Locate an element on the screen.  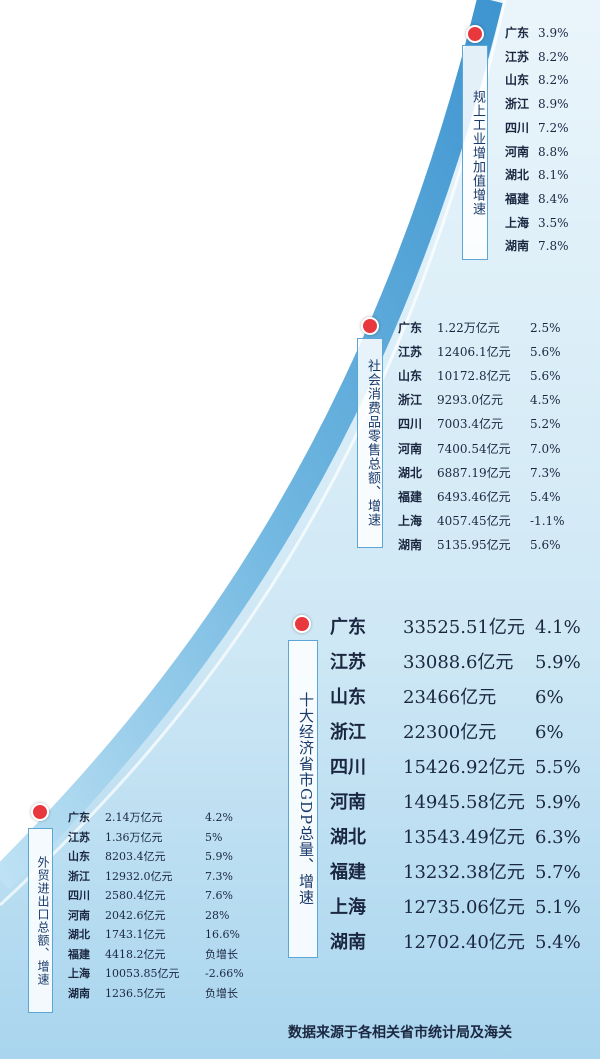
growth-rate: 8.8% is located at coordinates (553, 151).